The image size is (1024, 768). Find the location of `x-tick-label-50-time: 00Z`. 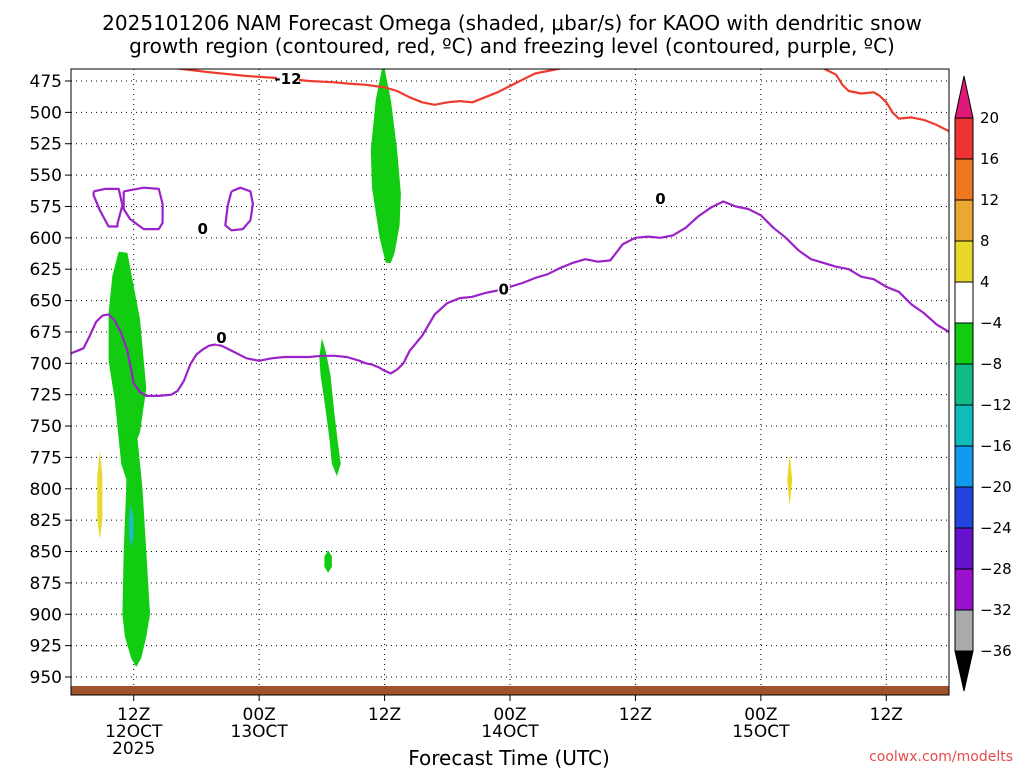

x-tick-label-50-time: 00Z is located at coordinates (760, 715).